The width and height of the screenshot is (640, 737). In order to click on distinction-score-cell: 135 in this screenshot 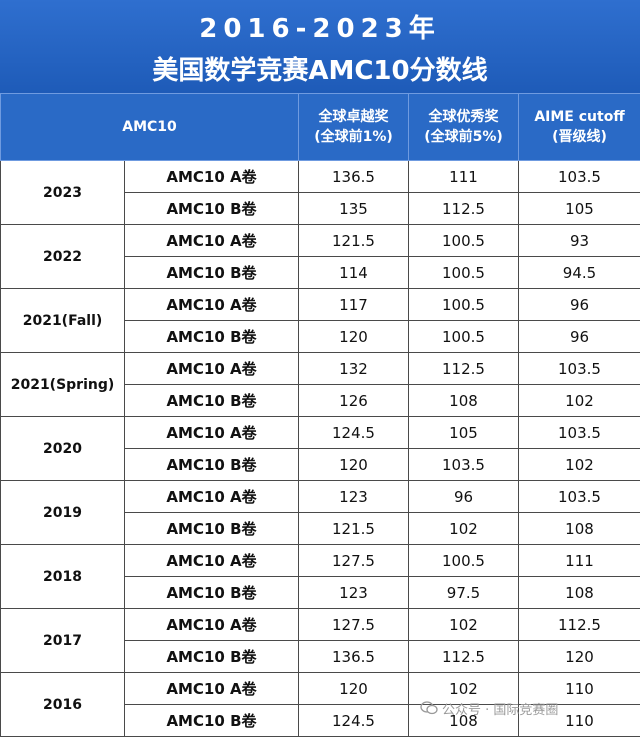, I will do `click(354, 209)`.